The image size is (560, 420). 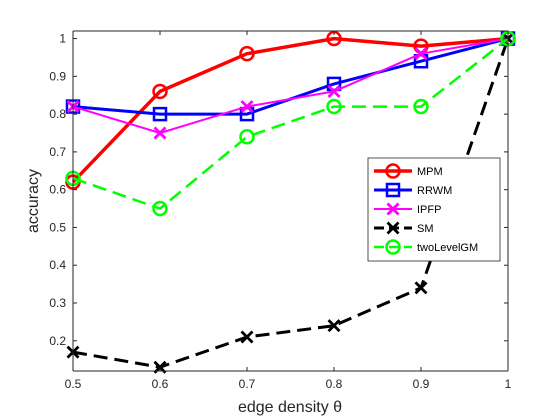 I want to click on y-axis-label: accuracy, so click(x=33, y=201).